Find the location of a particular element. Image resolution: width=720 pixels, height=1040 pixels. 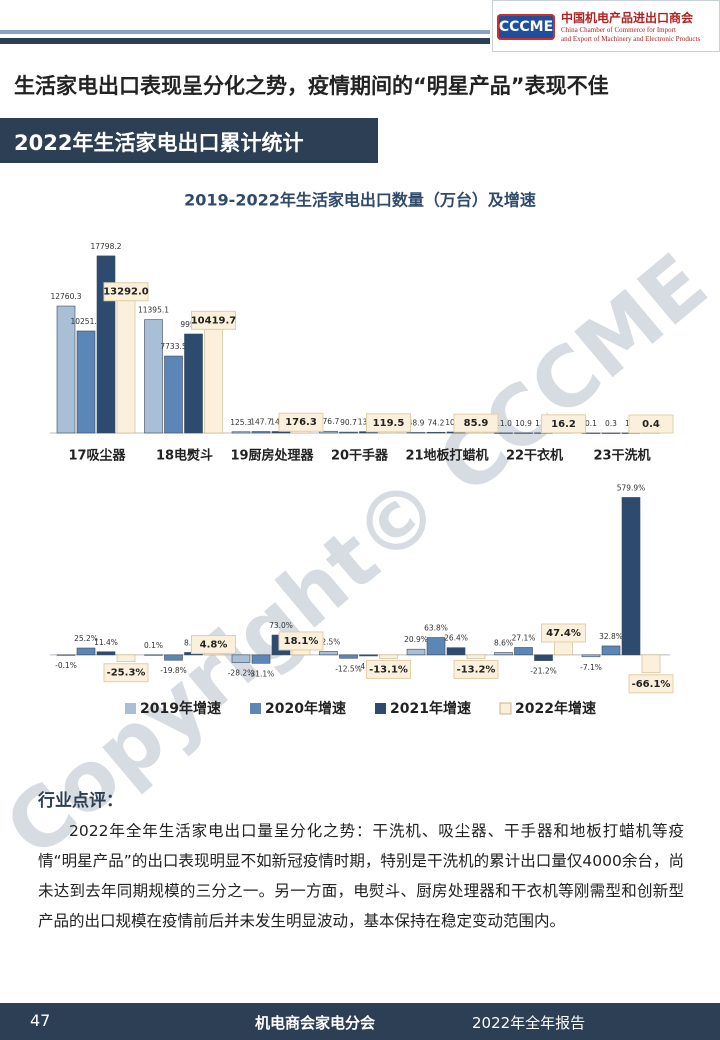

x-tick-label: 22干衣机 is located at coordinates (534, 456).